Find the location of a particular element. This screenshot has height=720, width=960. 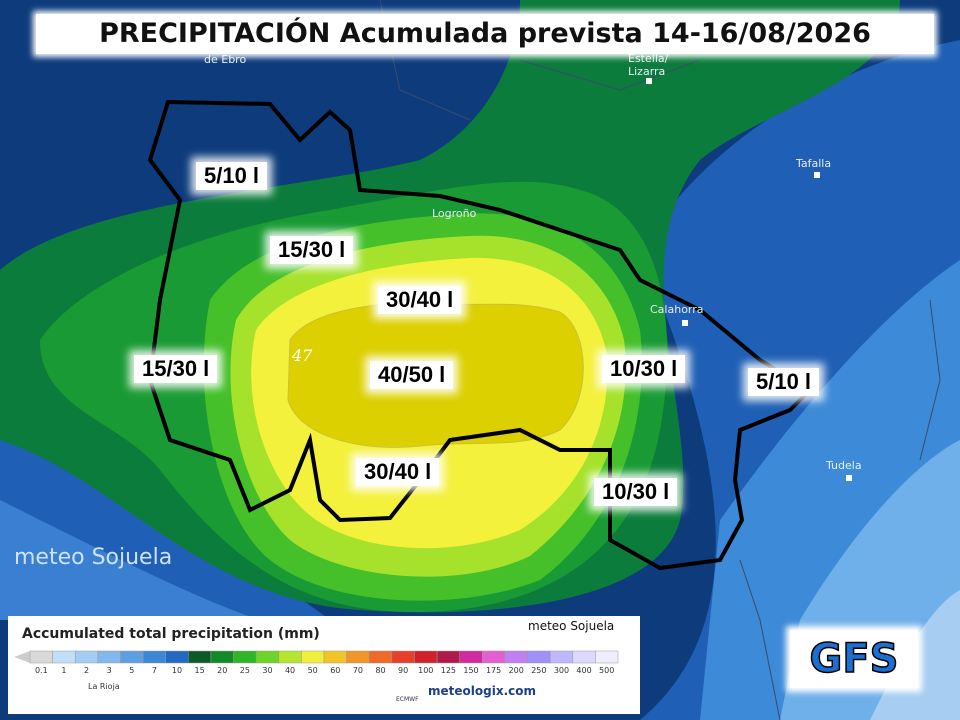

legend-scale-label: 90 is located at coordinates (403, 670).